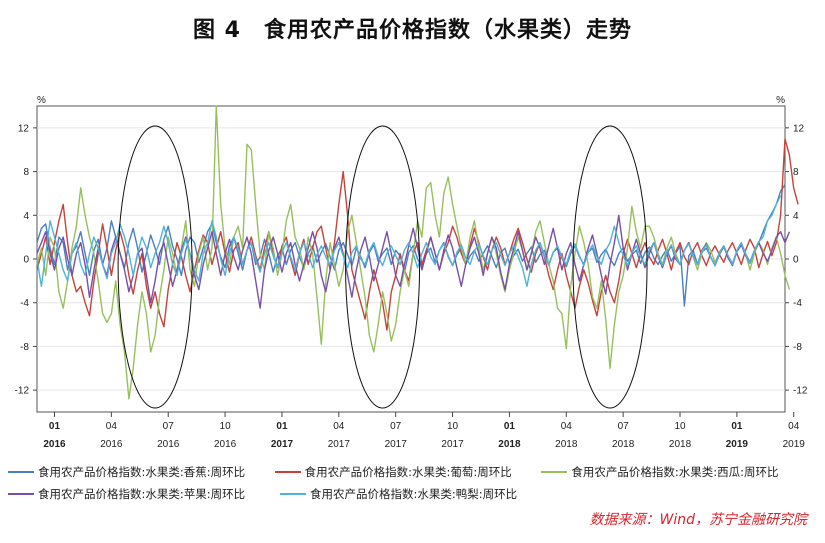 This screenshot has width=825, height=543. I want to click on legend-label: 食用农产品价格指数:水果类:鸭梨:周环比, so click(414, 494).